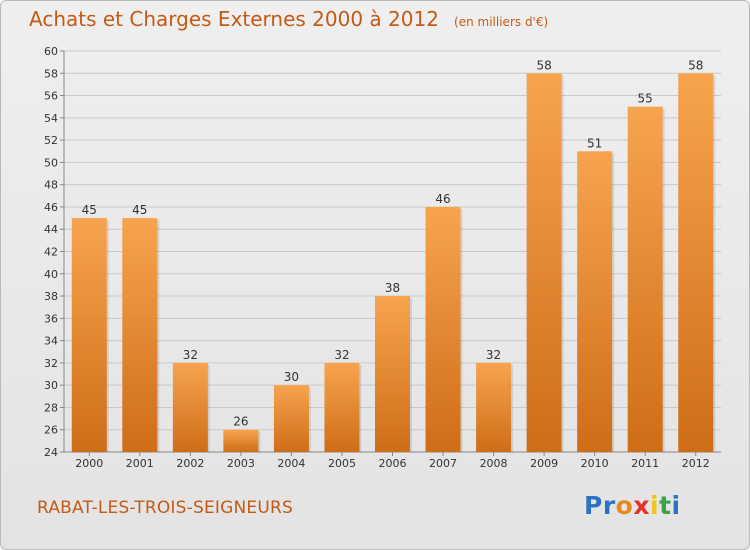 Image resolution: width=750 pixels, height=550 pixels. What do you see at coordinates (51, 162) in the screenshot?
I see `y-tick-label: 50` at bounding box center [51, 162].